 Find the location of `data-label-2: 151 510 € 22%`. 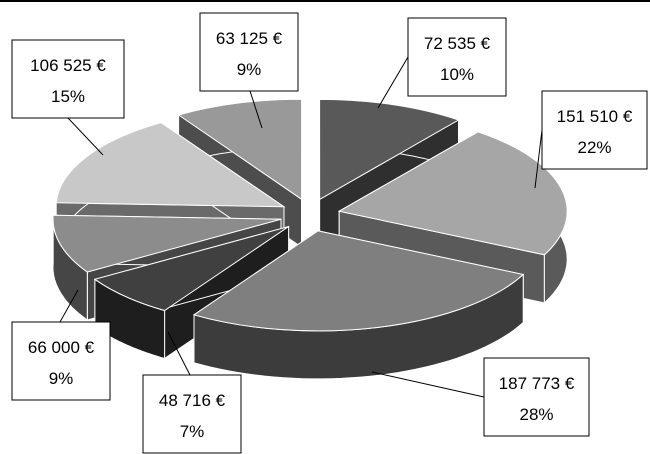

data-label-2: 151 510 € 22% is located at coordinates (591, 139).